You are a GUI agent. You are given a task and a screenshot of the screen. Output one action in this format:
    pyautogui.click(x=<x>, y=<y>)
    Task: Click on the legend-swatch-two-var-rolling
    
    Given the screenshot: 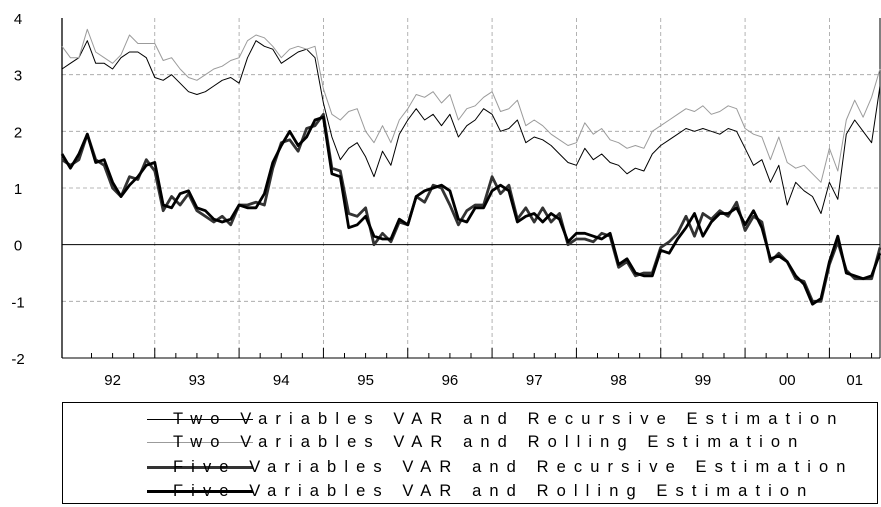 What is the action you would take?
    pyautogui.click(x=200, y=442)
    